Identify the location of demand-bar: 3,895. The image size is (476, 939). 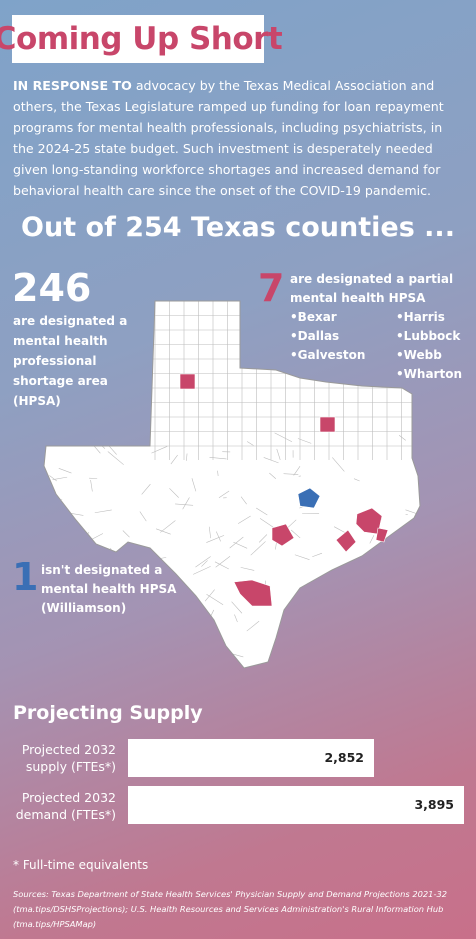
(296, 805).